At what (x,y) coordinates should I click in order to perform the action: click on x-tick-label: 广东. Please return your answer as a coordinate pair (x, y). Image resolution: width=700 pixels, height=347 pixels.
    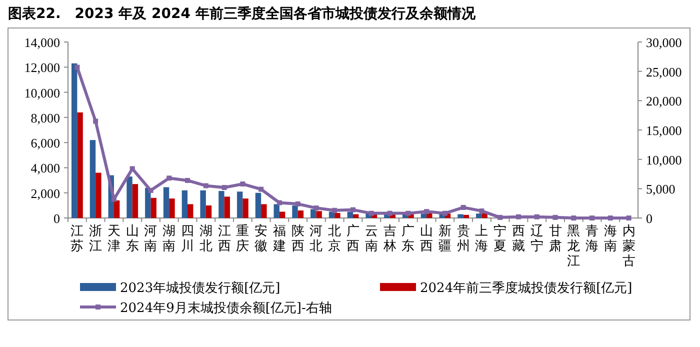
    Looking at the image, I should click on (408, 239).